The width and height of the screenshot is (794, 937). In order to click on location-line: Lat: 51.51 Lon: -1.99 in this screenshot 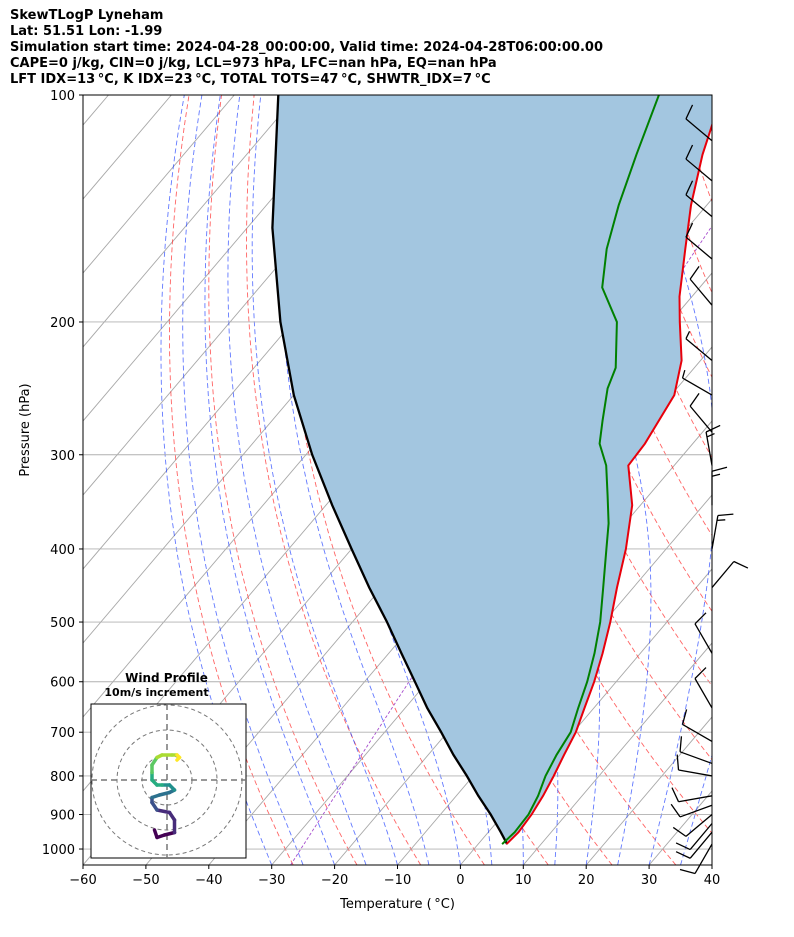, I will do `click(86, 31)`.